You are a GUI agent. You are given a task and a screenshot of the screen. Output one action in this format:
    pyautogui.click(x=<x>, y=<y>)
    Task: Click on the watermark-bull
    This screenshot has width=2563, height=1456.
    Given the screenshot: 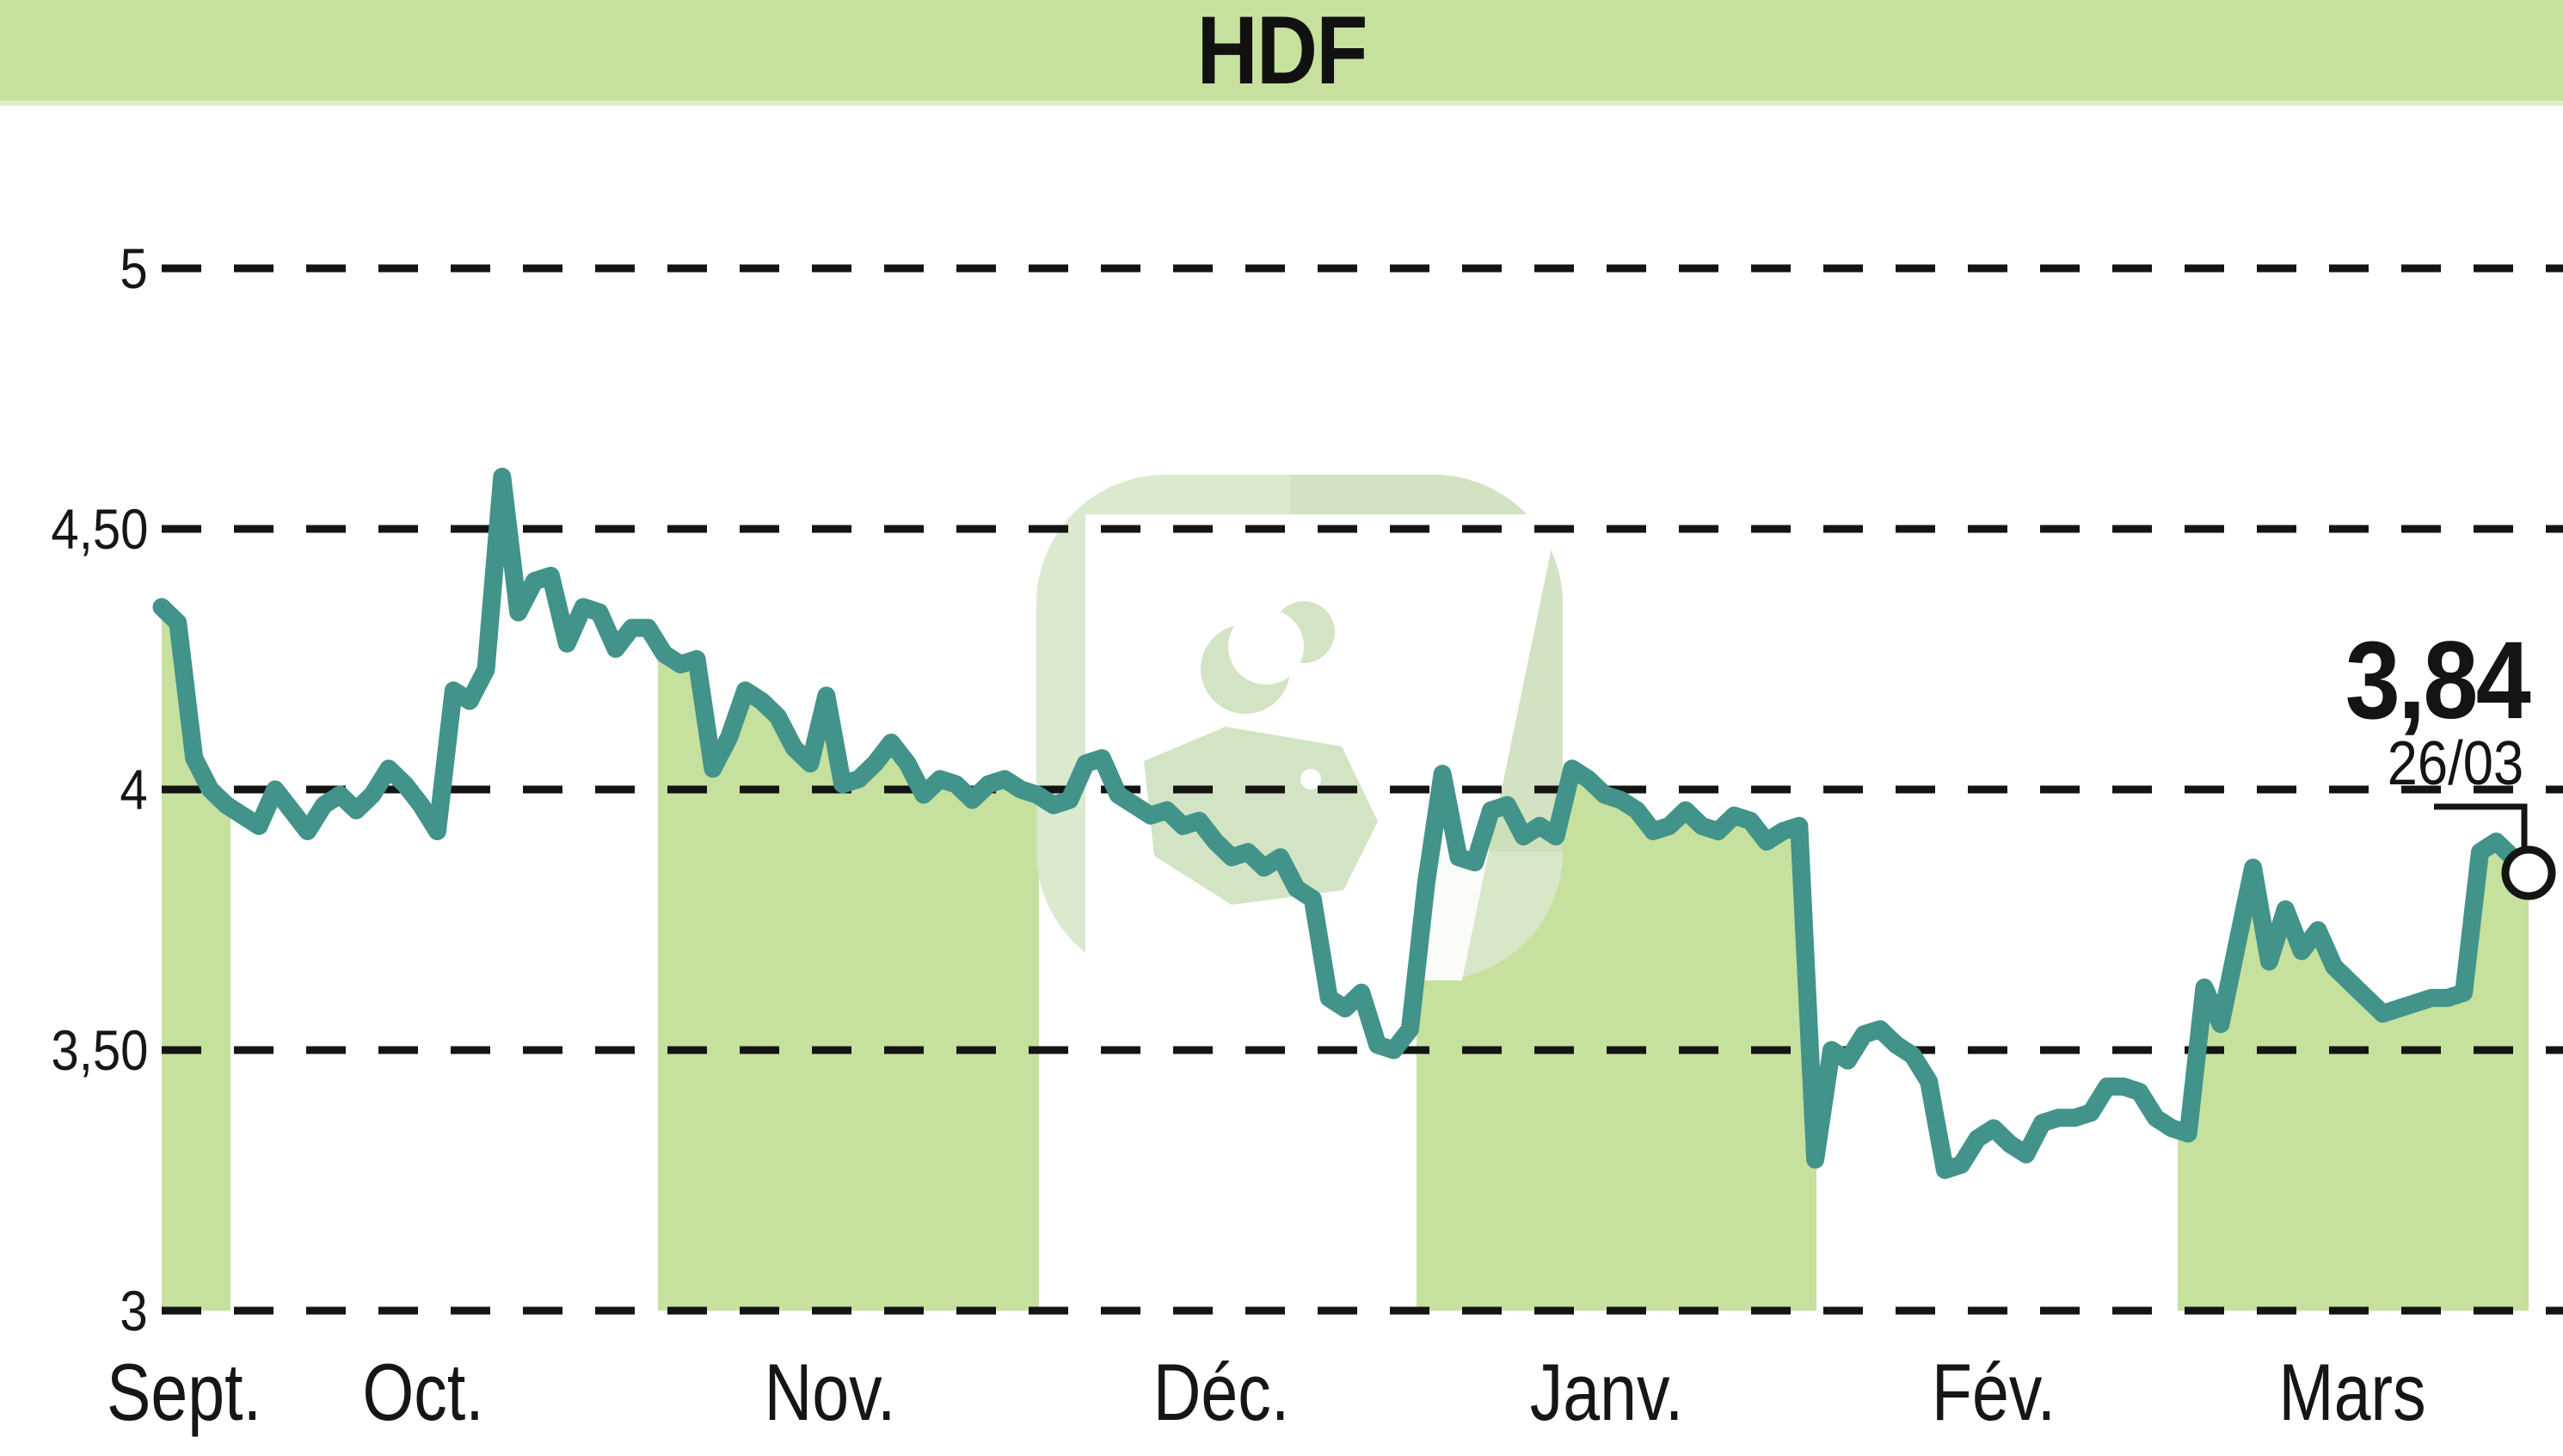 What is the action you would take?
    pyautogui.click(x=1261, y=757)
    